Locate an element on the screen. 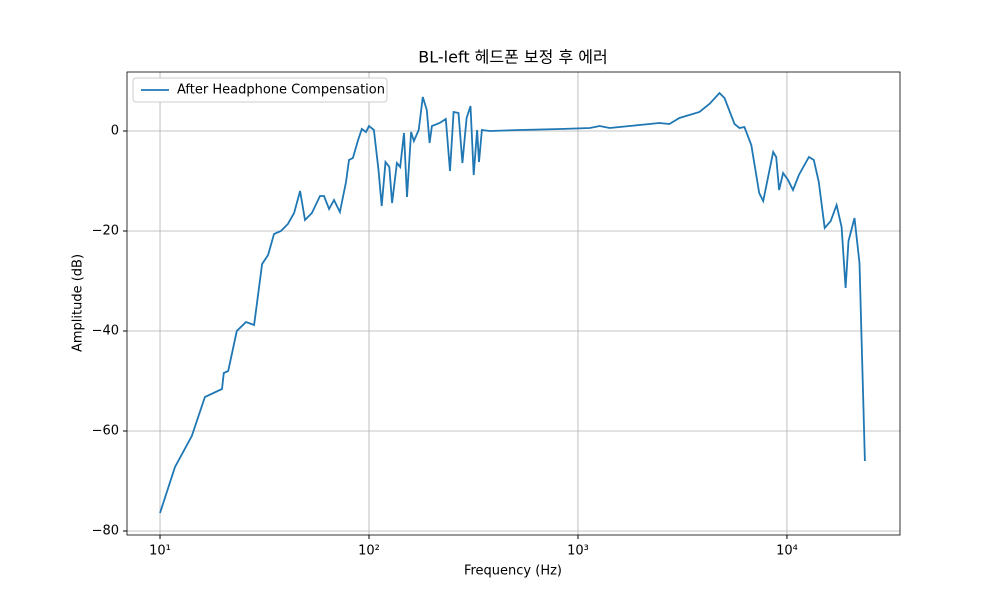 The width and height of the screenshot is (1000, 604). y-tick-label: 0 is located at coordinates (115, 131).